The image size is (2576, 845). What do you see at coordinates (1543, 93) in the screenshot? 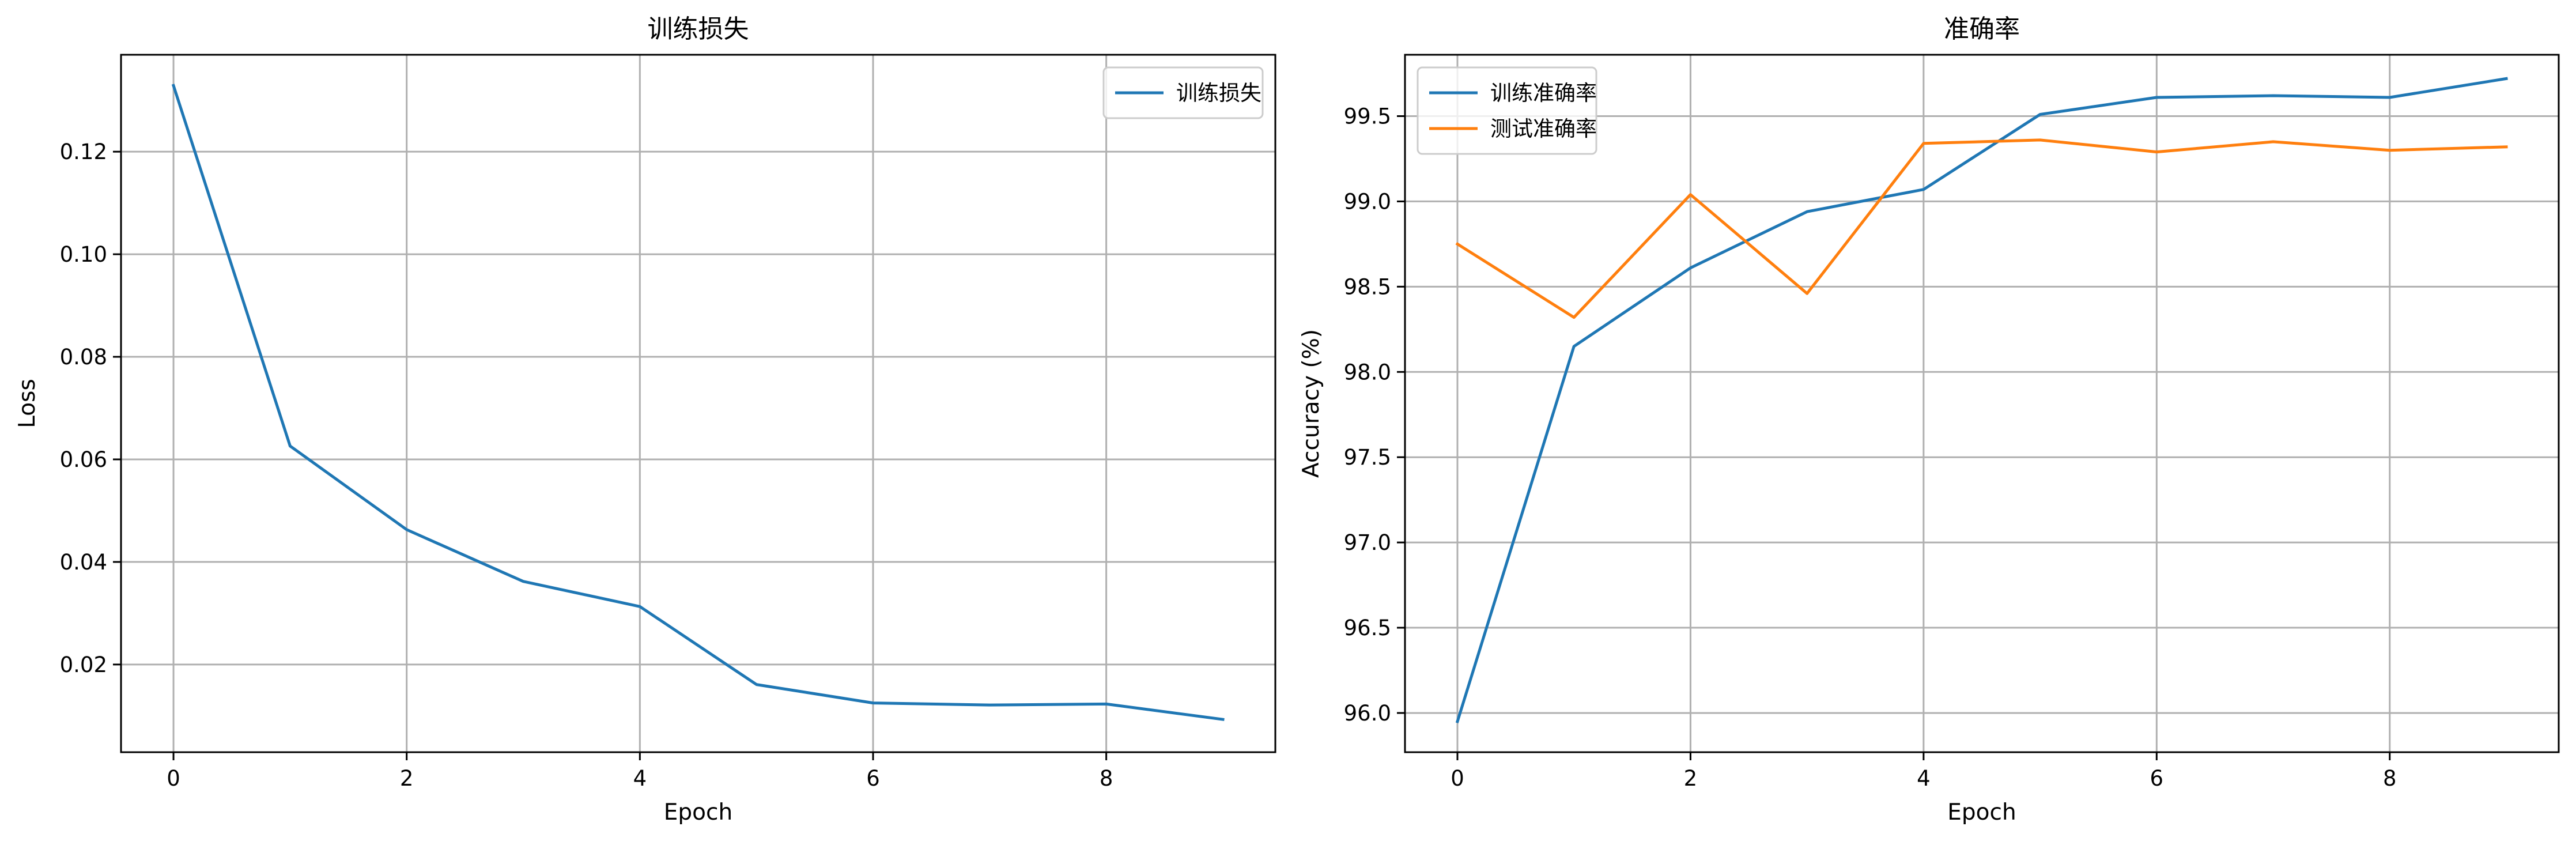
I see `legend-label: 训练准确率` at bounding box center [1543, 93].